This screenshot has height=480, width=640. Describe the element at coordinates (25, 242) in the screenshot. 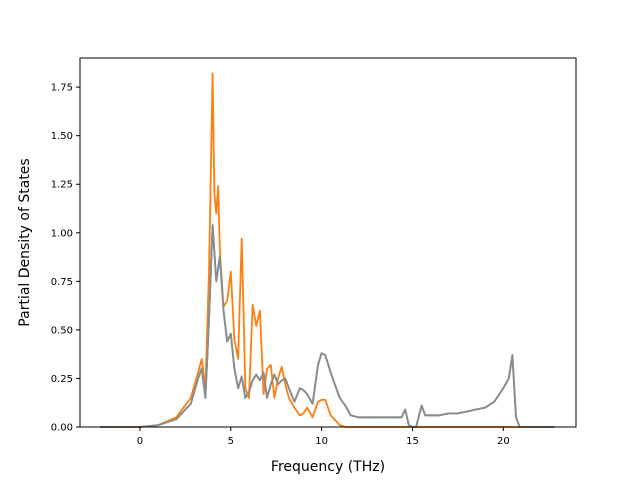

I see `y-axis-label: Partial Density of States` at that location.